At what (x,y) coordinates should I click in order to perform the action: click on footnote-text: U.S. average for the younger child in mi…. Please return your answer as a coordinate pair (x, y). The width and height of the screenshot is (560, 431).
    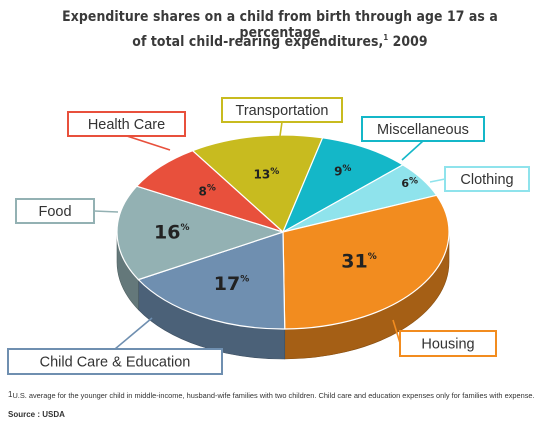
    Looking at the image, I should click on (273, 395).